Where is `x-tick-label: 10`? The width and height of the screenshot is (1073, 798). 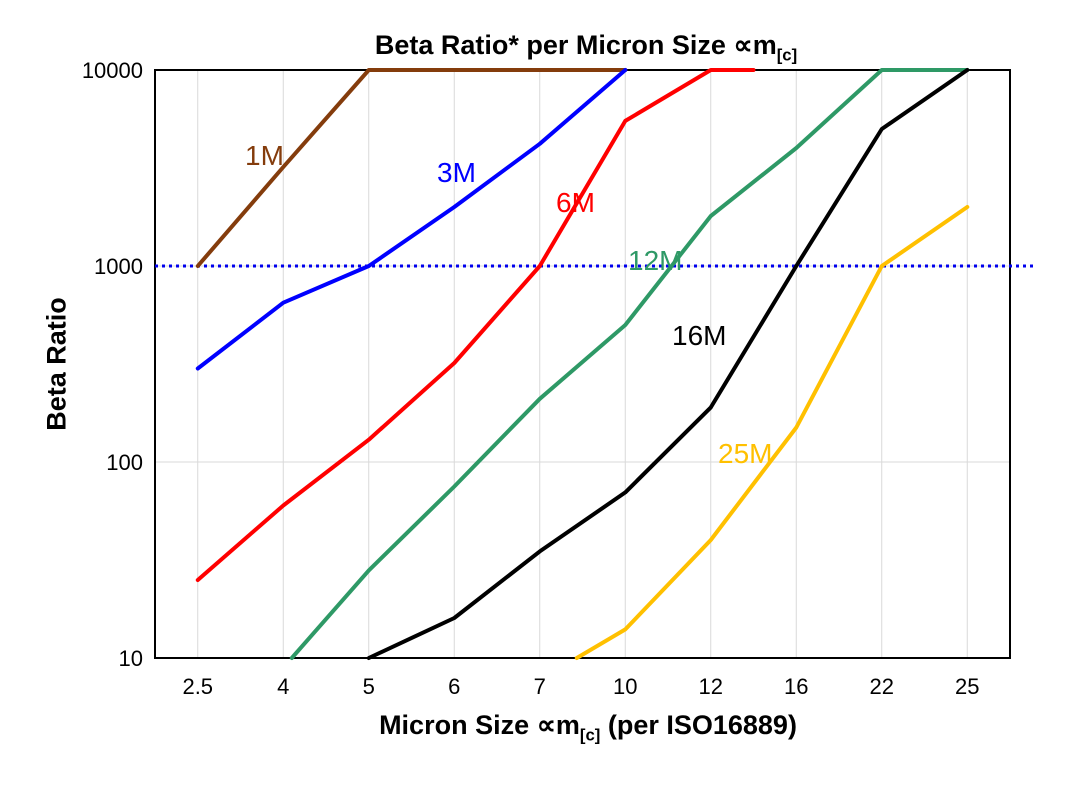 x-tick-label: 10 is located at coordinates (625, 686).